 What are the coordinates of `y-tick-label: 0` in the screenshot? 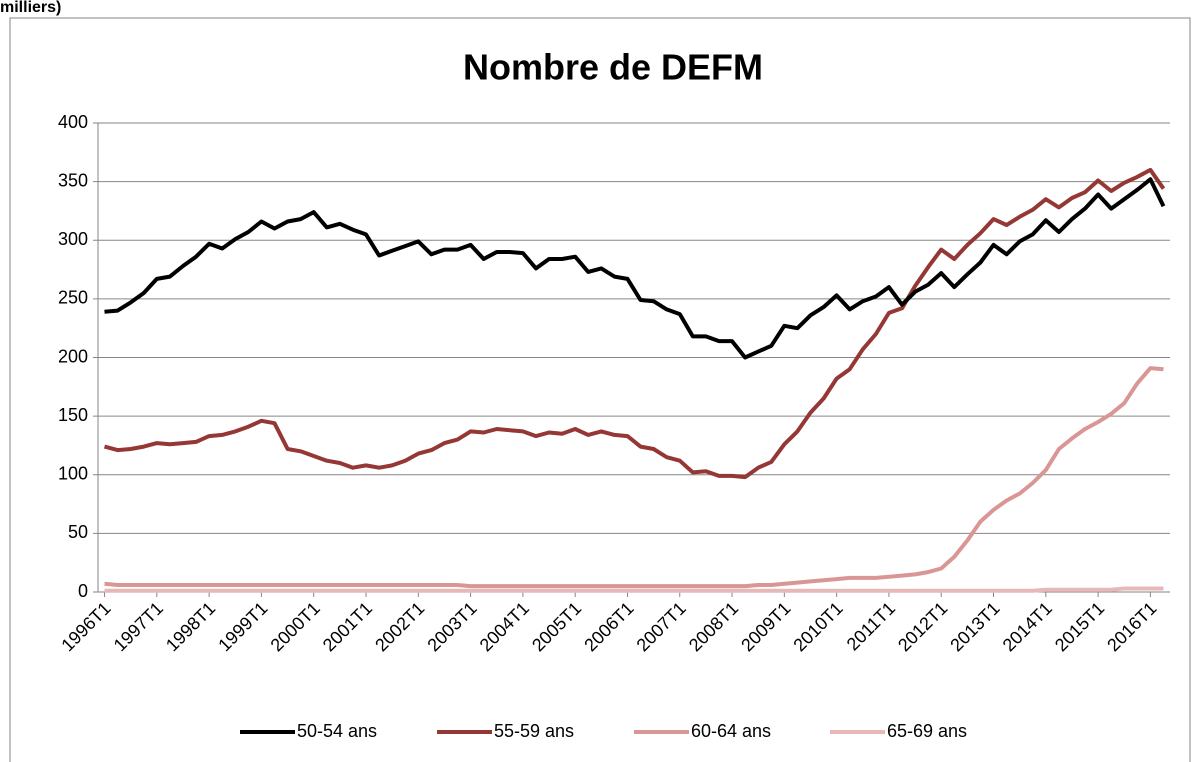 It's located at (83, 591).